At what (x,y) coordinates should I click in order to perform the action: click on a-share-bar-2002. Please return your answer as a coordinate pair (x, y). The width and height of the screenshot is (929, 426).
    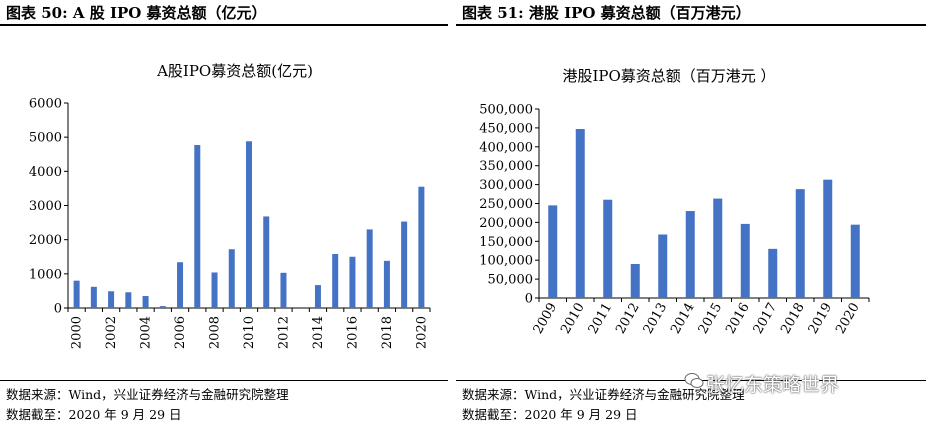
    Looking at the image, I should click on (111, 299).